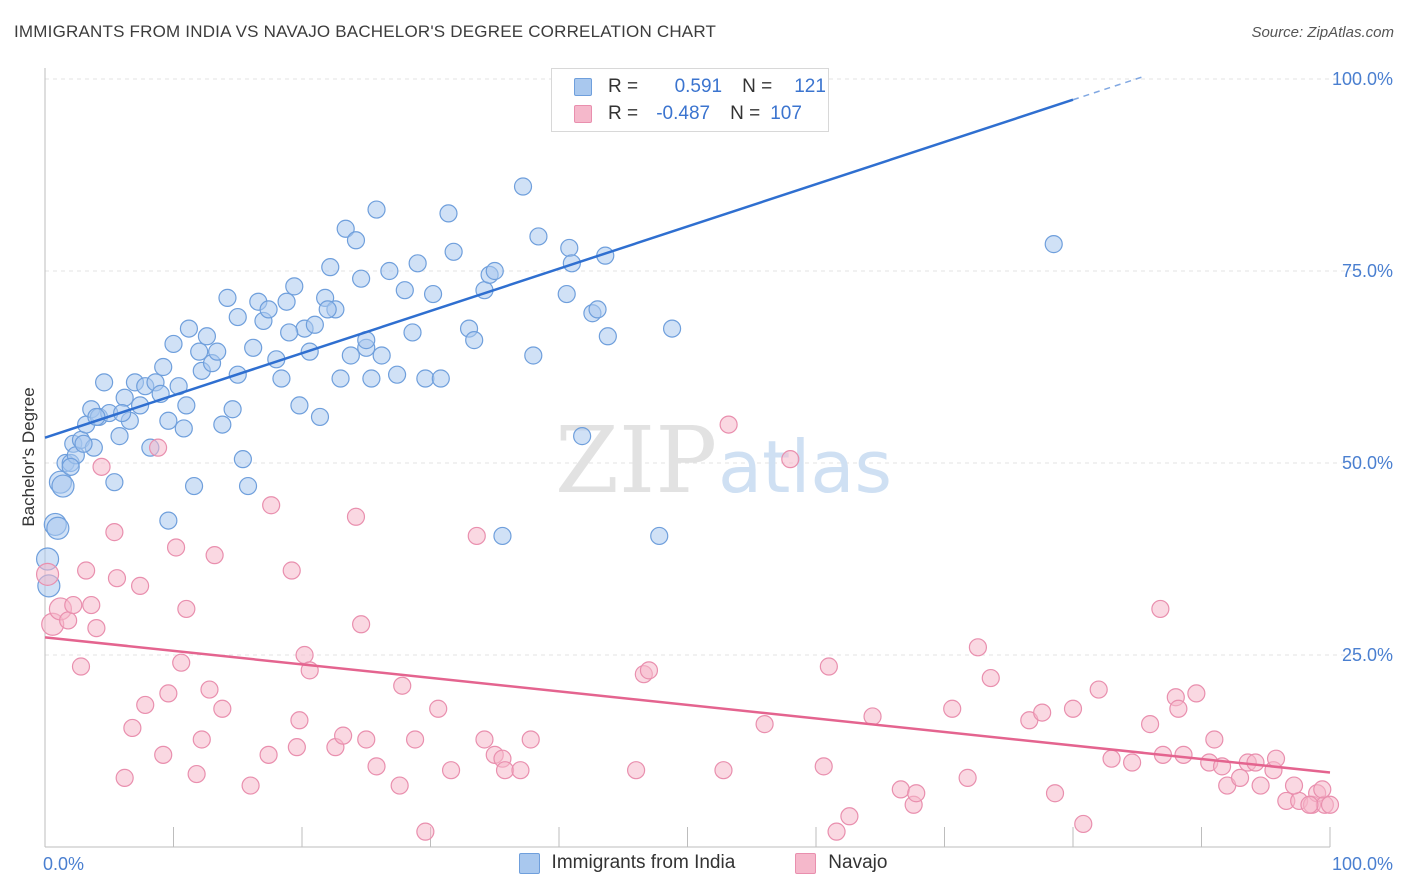 The width and height of the screenshot is (1406, 892). What do you see at coordinates (28, 456) in the screenshot?
I see `y-axis-label: Bachelor's Degree` at bounding box center [28, 456].